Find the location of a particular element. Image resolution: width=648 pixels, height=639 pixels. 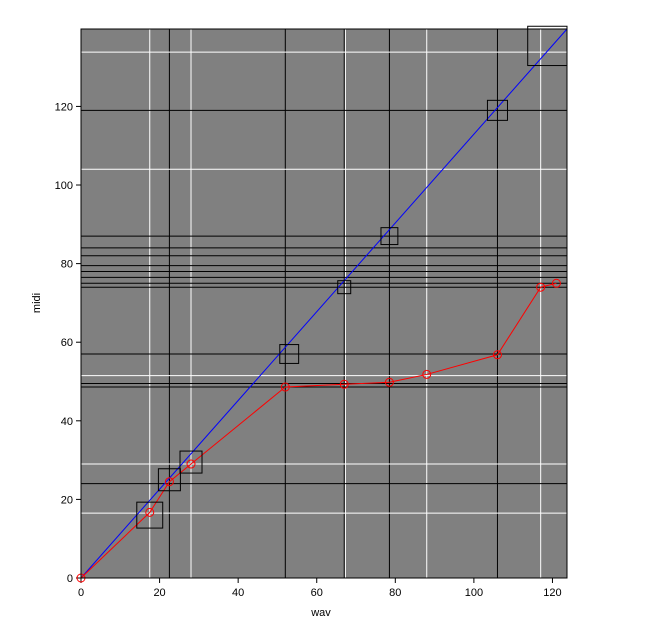

y-tick-label: 80 is located at coordinates (67, 265).